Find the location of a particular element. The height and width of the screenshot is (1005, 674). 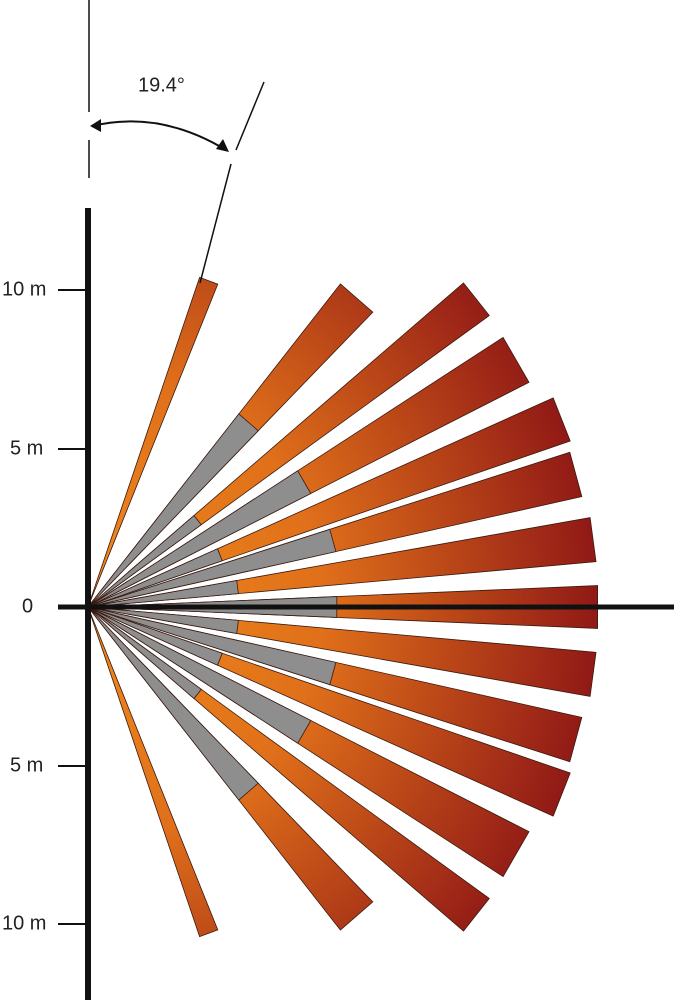

angle-arc is located at coordinates (159, 135).